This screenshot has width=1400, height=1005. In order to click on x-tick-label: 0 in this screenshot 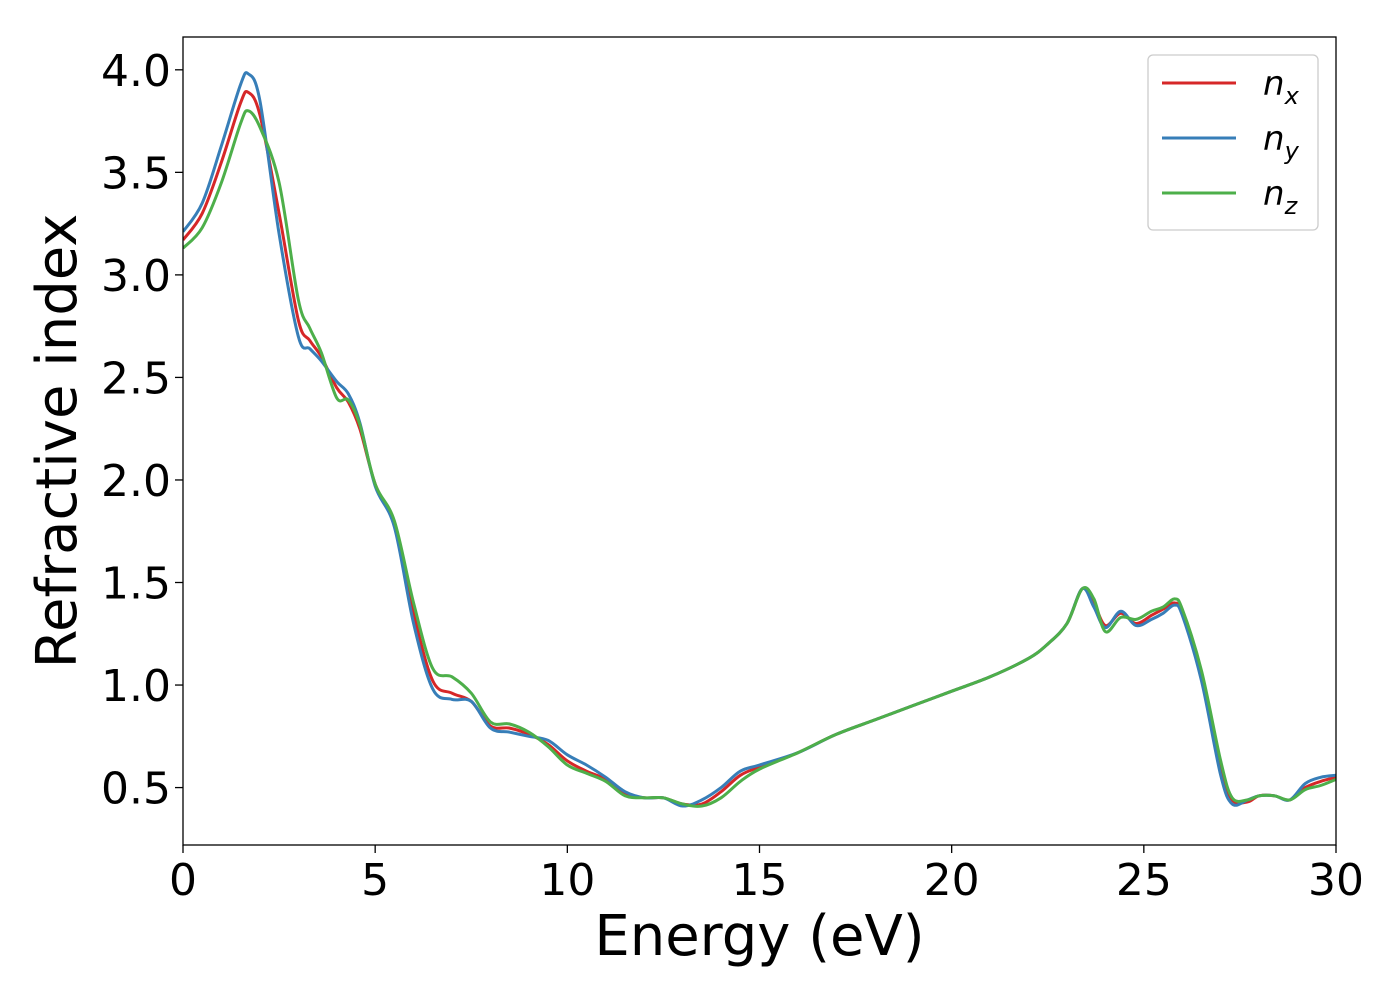, I will do `click(183, 880)`.